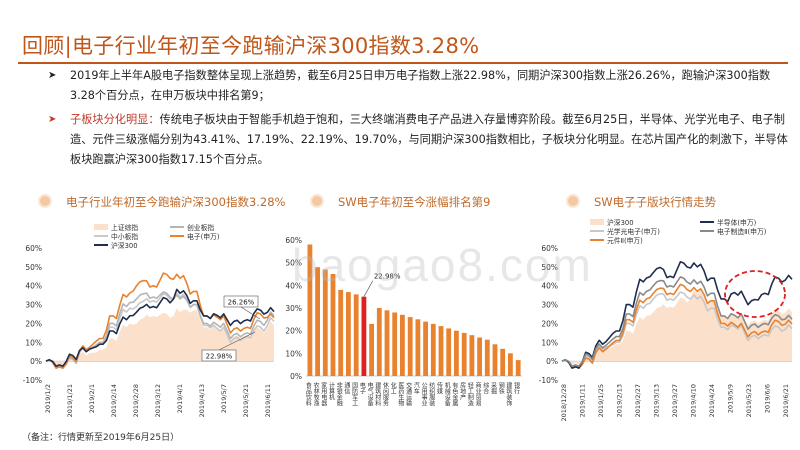 The height and width of the screenshot is (450, 800). Describe the element at coordinates (92, 398) in the screenshot. I see `x-tick-label: 2019/2/1` at that location.